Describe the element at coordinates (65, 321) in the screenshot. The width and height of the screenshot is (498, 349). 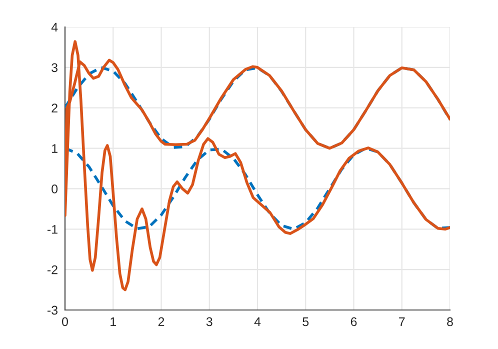
I see `x-tick-label: 0` at that location.